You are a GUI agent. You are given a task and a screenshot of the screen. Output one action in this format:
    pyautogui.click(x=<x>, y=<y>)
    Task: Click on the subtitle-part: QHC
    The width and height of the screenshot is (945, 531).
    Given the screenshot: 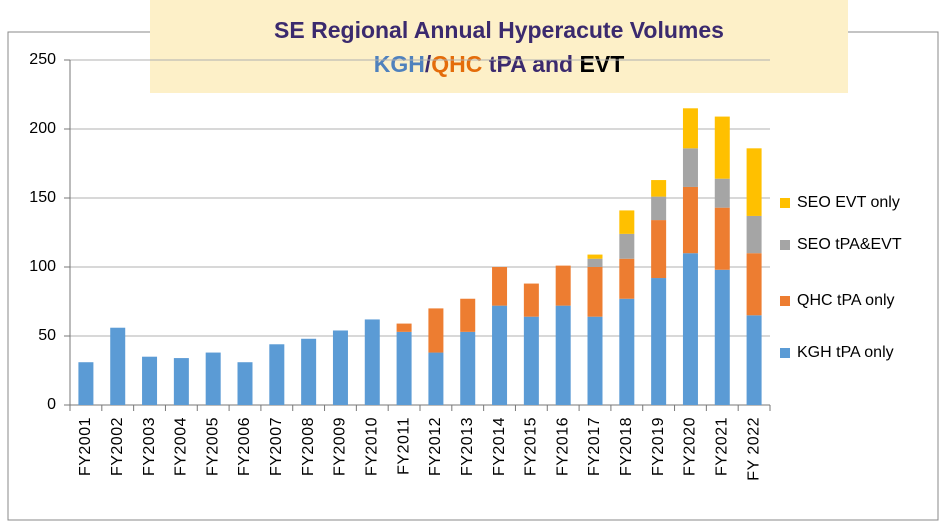 What is the action you would take?
    pyautogui.click(x=456, y=64)
    